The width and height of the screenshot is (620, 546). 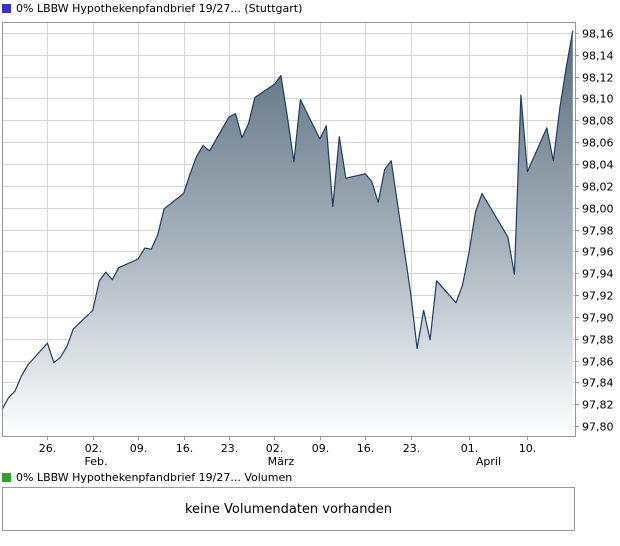 I want to click on svg-text: 98,16, so click(x=598, y=34).